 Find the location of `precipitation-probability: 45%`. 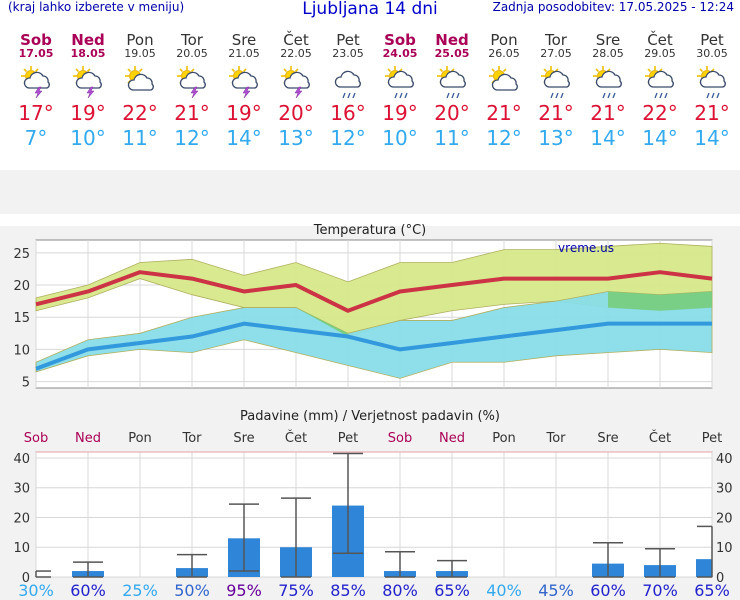

precipitation-probability: 45% is located at coordinates (556, 590).